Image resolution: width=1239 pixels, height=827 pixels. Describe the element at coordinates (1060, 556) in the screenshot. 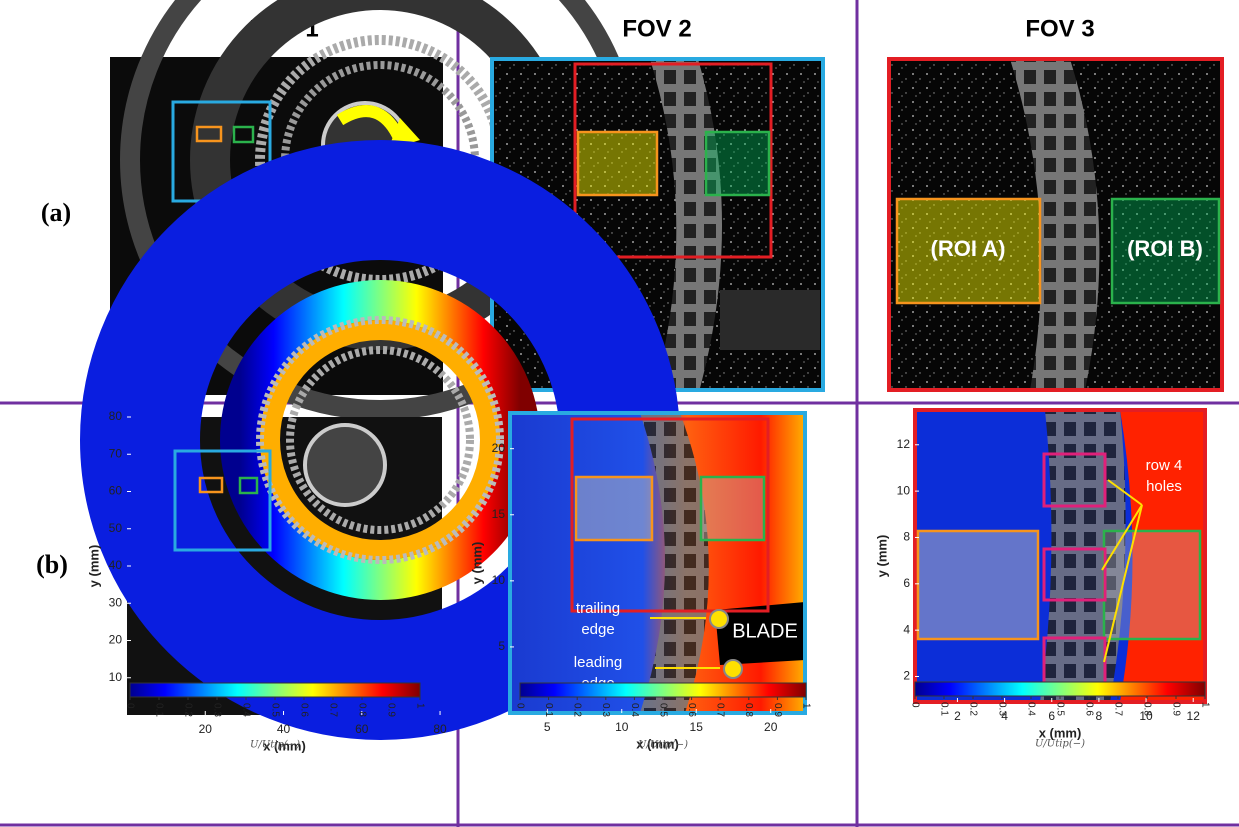

I see `image-b3: row 4 holes` at that location.